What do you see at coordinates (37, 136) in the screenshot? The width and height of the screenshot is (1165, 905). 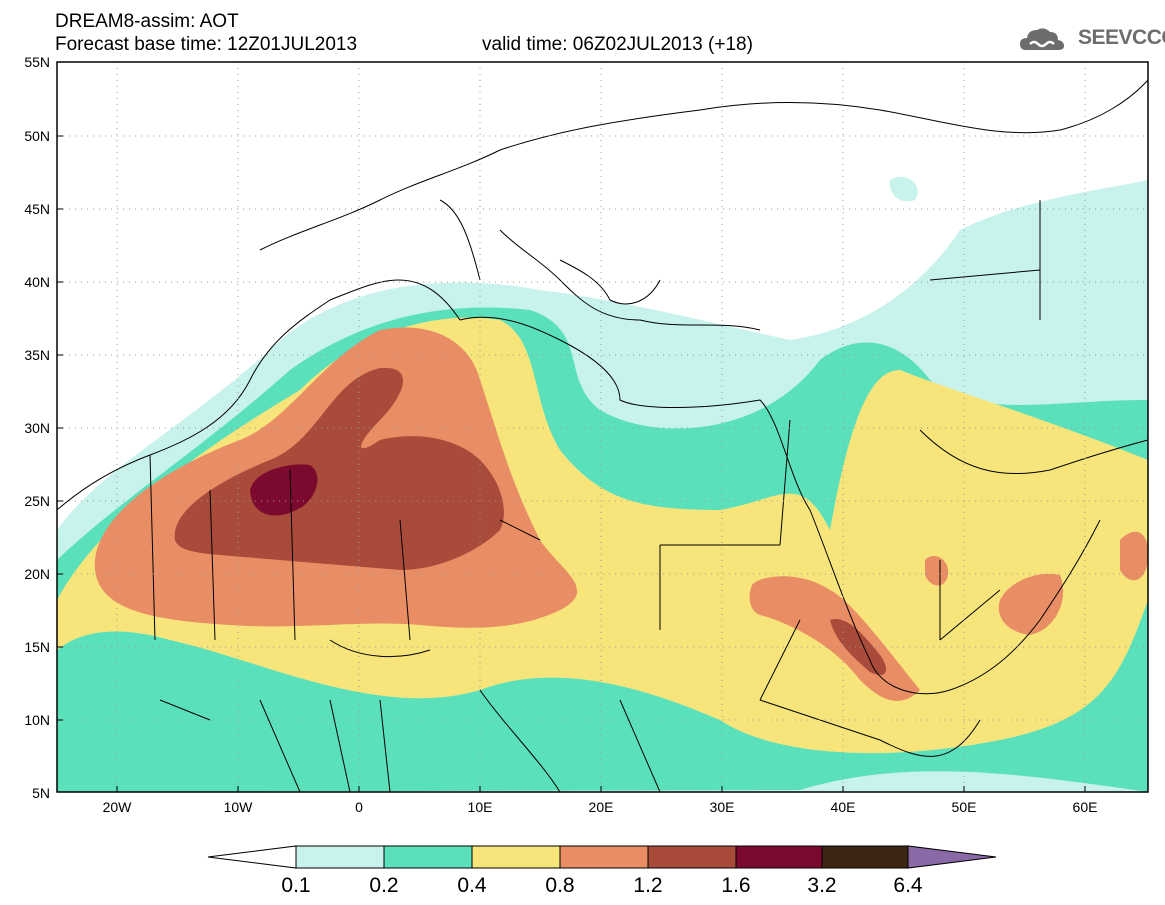 I see `lat-tick-label: 50N` at bounding box center [37, 136].